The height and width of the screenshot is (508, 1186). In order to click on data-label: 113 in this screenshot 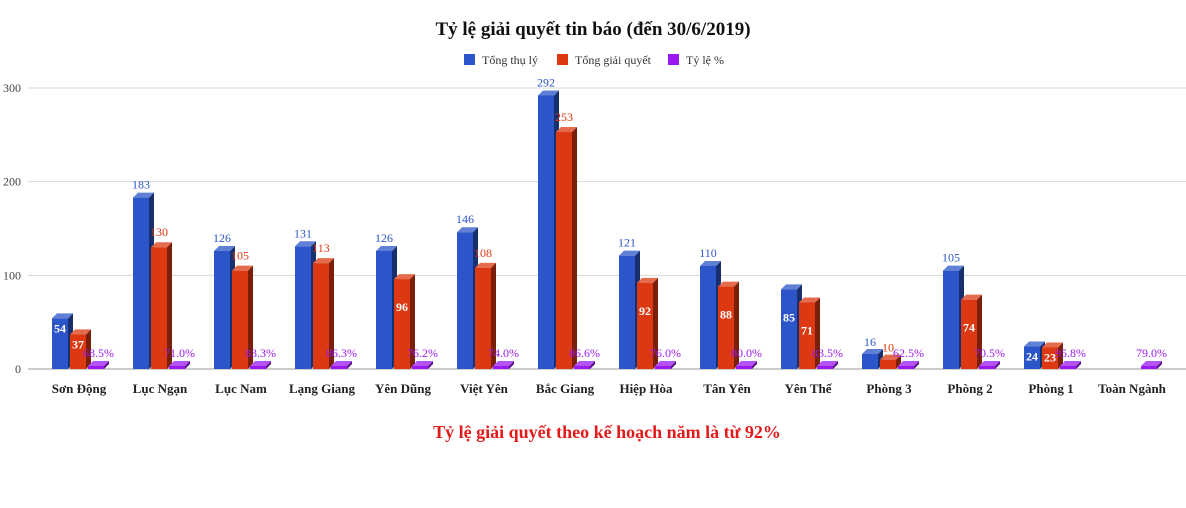, I will do `click(321, 248)`.